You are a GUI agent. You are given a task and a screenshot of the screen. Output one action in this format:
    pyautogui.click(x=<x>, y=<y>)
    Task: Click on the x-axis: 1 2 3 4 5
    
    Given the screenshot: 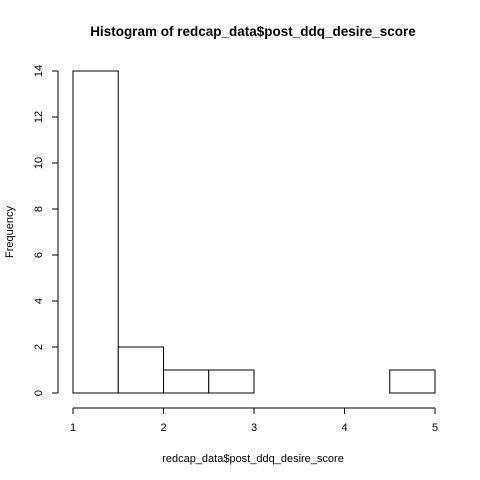 What is the action you would take?
    pyautogui.click(x=254, y=420)
    